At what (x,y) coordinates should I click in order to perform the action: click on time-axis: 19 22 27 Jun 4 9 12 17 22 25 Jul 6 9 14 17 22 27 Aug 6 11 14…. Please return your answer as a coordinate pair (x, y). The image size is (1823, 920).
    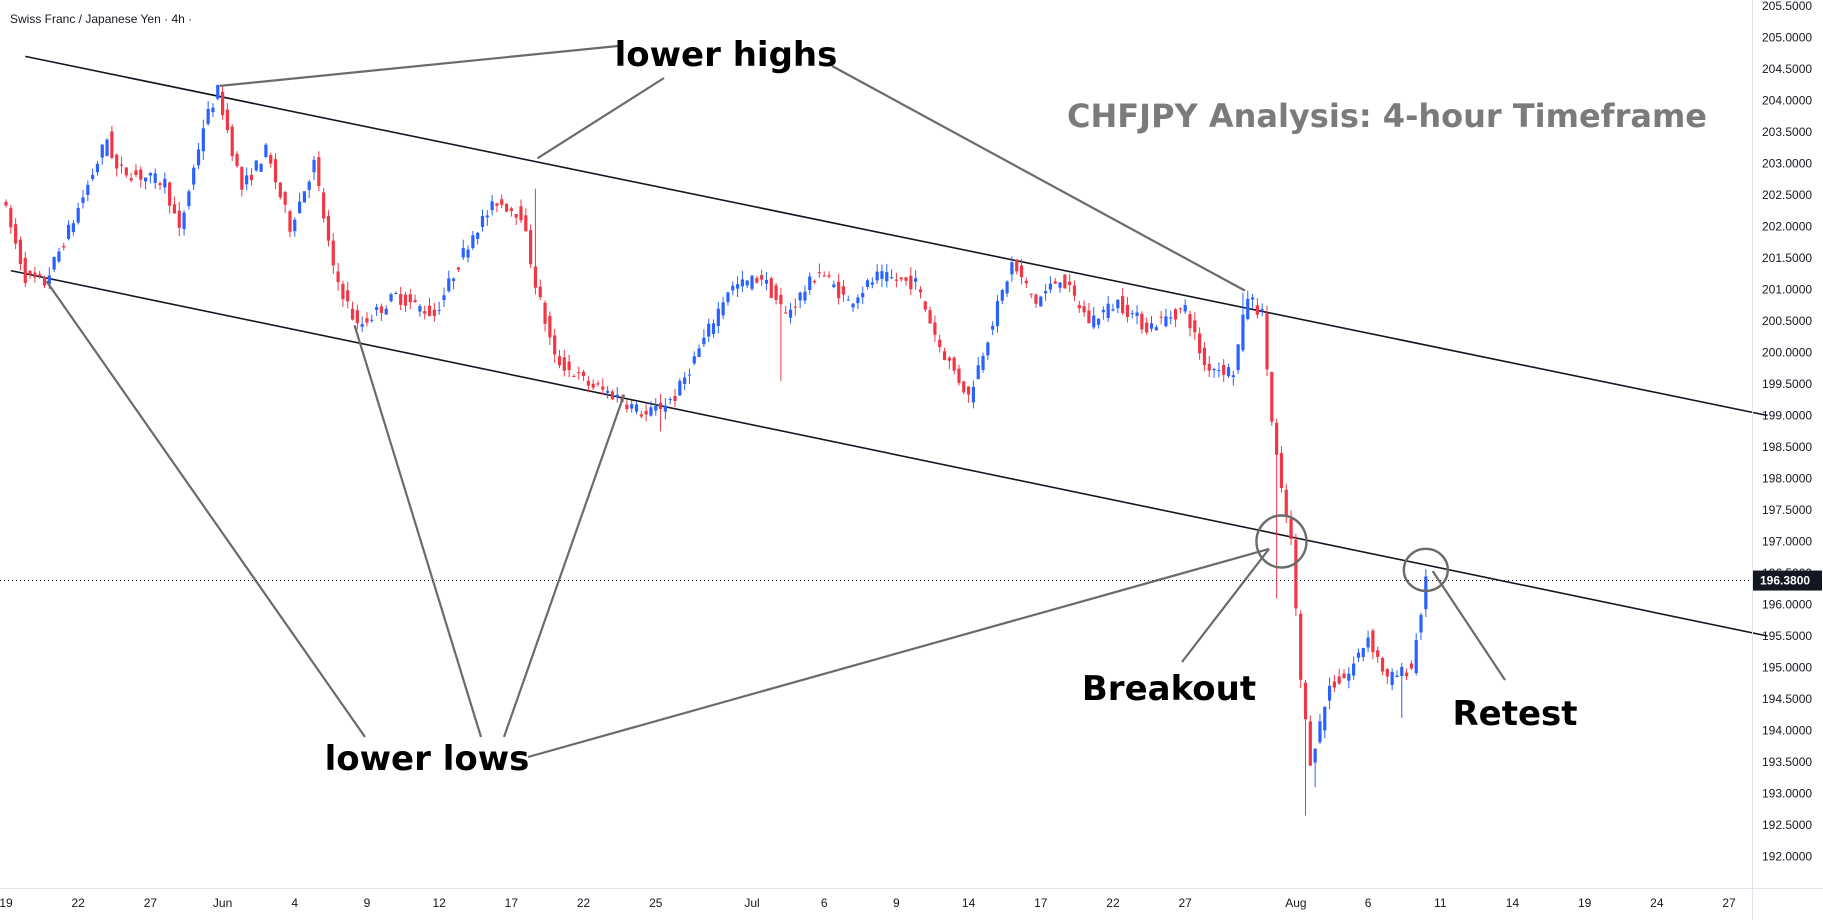
    Looking at the image, I should click on (868, 903).